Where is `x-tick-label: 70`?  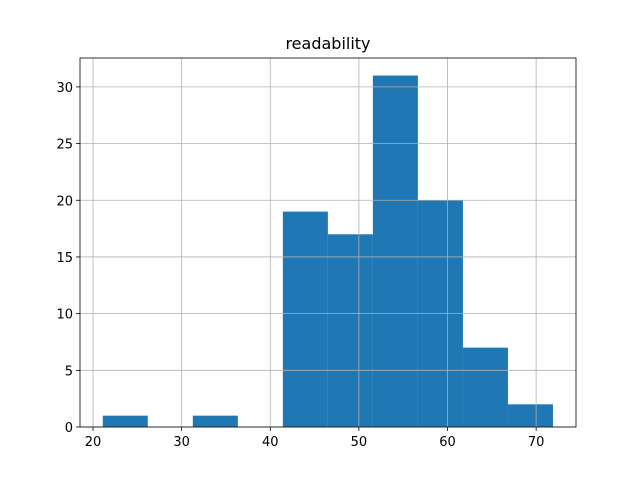
x-tick-label: 70 is located at coordinates (536, 442).